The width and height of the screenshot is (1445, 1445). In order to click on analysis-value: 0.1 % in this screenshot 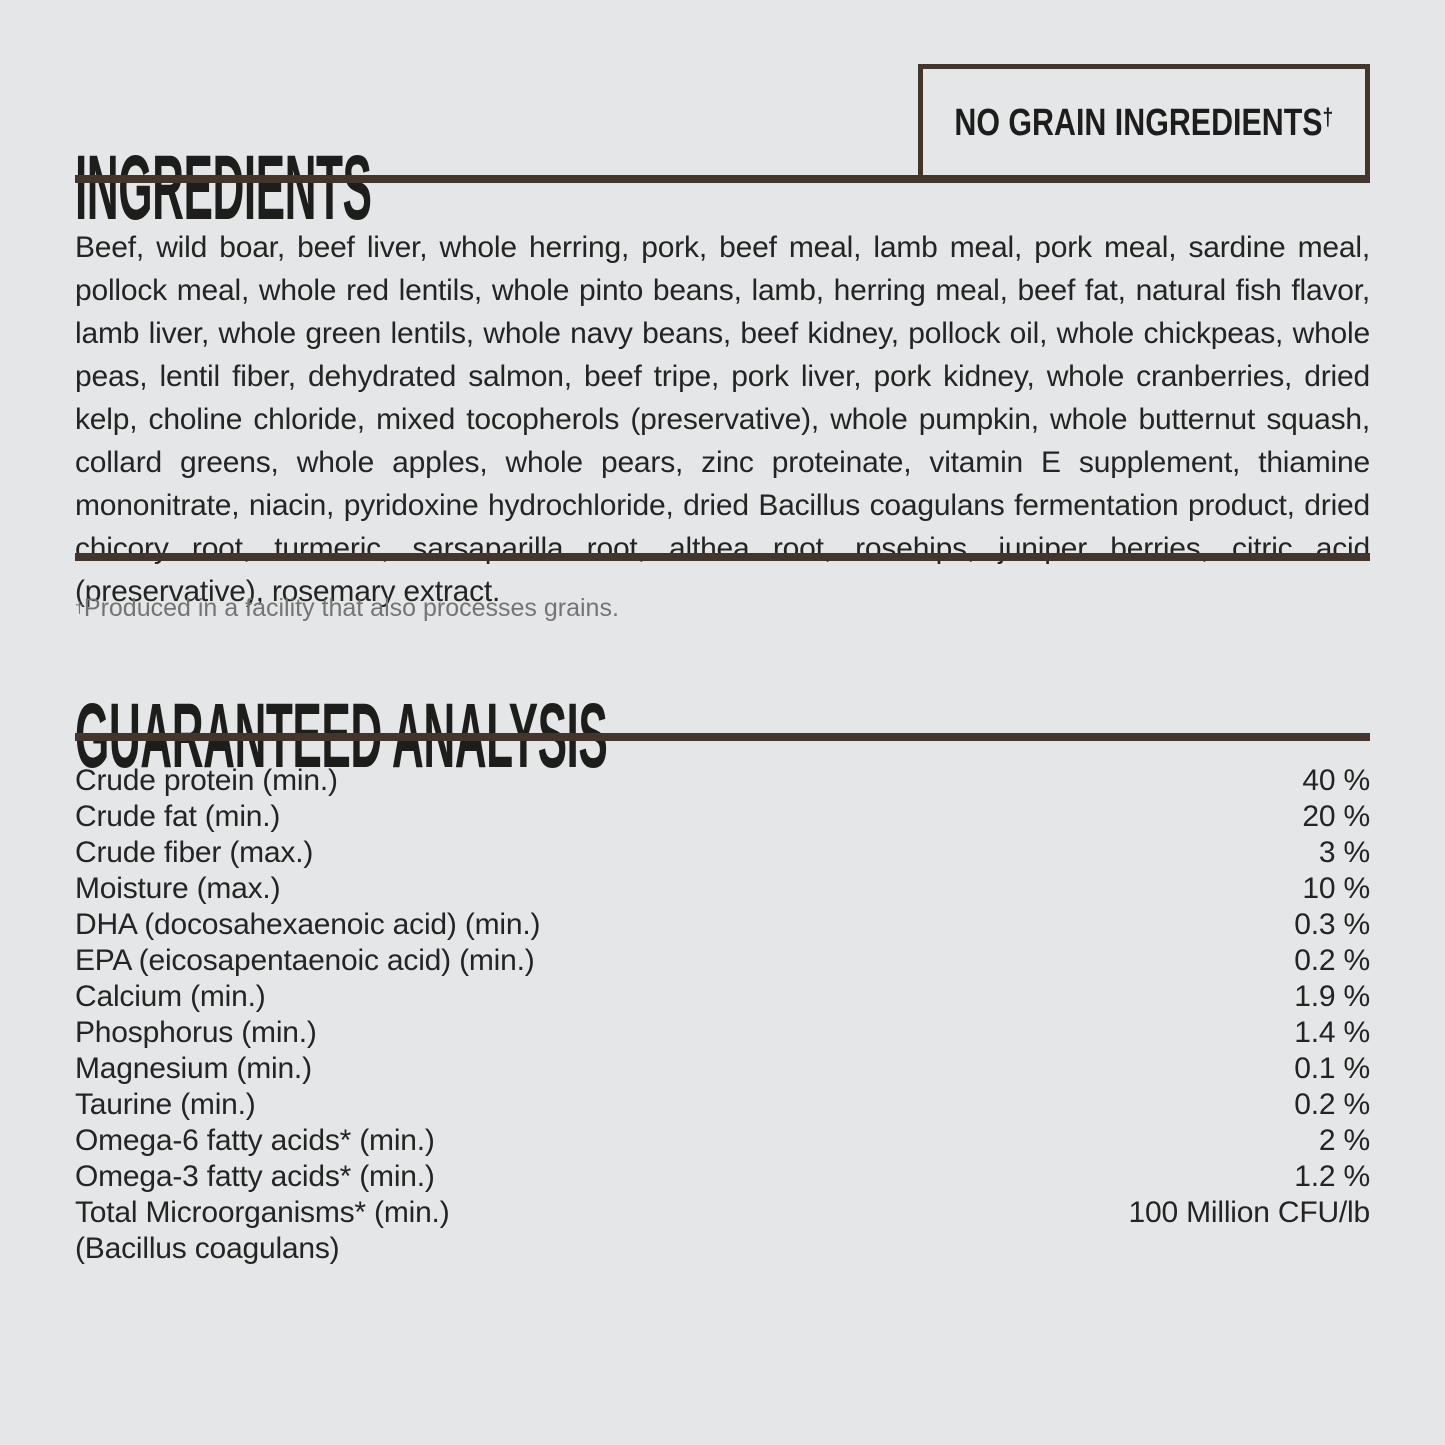, I will do `click(1332, 1068)`.